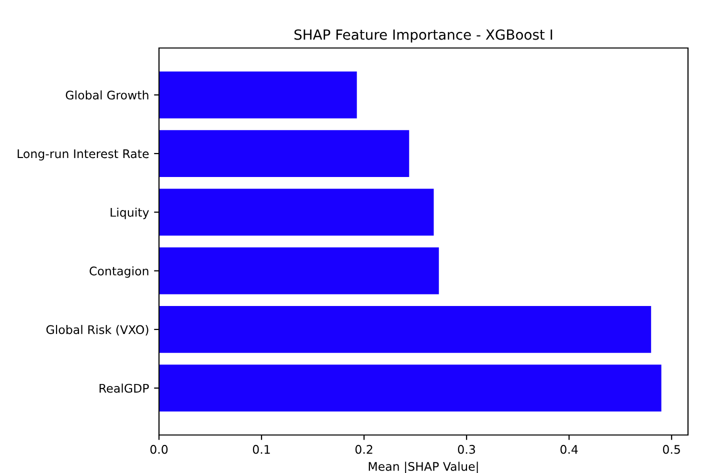 The image size is (701, 473). Describe the element at coordinates (124, 388) in the screenshot. I see `y-tick-label: RealGDP` at that location.